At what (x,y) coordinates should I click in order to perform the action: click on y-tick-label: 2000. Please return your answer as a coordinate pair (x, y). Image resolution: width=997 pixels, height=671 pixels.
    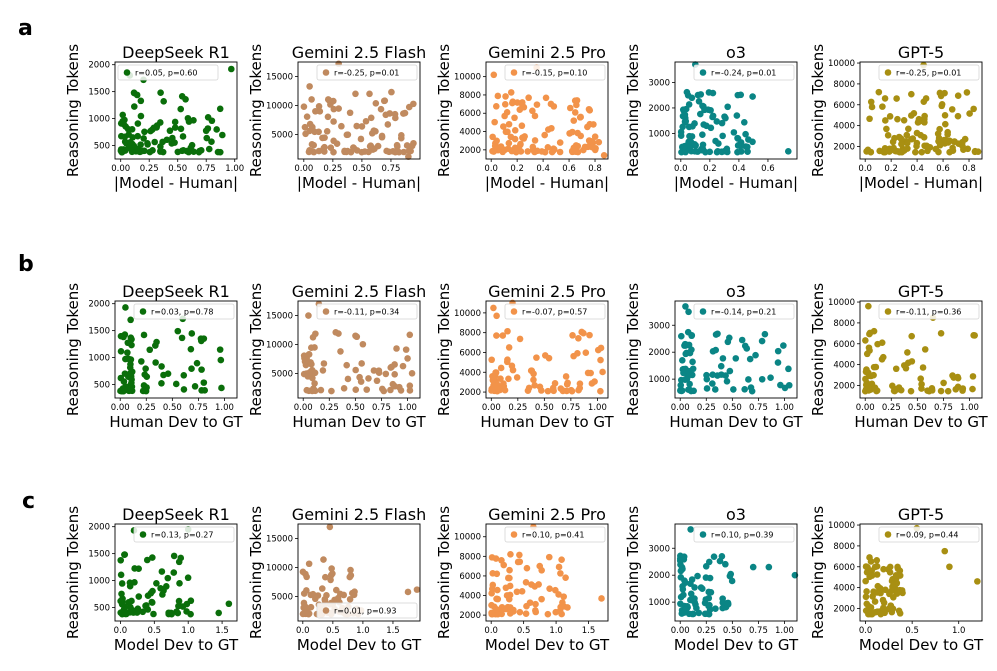
    Looking at the image, I should click on (99, 66).